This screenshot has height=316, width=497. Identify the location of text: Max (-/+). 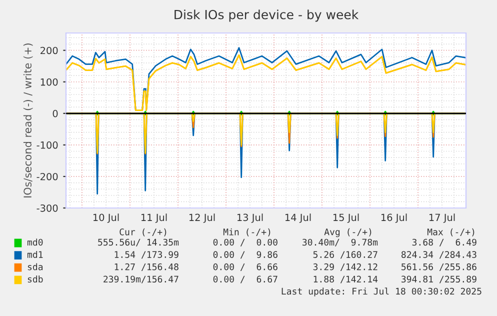
(450, 232).